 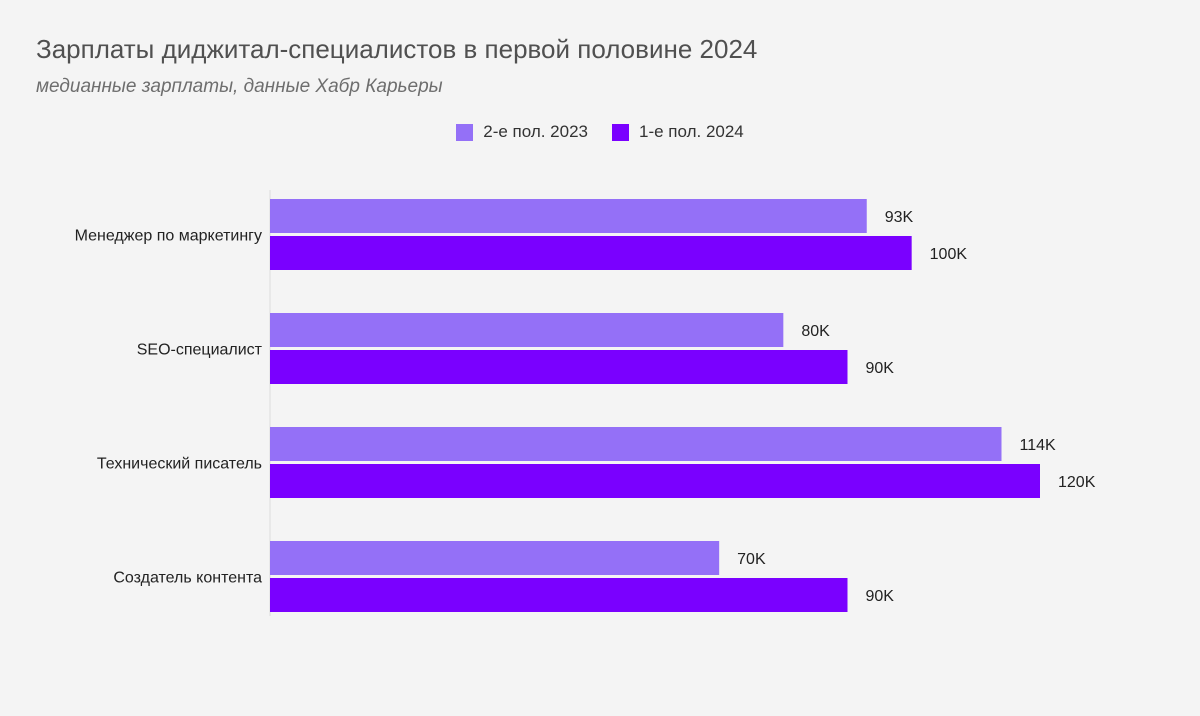 I want to click on data-label: 120K, so click(x=1077, y=482).